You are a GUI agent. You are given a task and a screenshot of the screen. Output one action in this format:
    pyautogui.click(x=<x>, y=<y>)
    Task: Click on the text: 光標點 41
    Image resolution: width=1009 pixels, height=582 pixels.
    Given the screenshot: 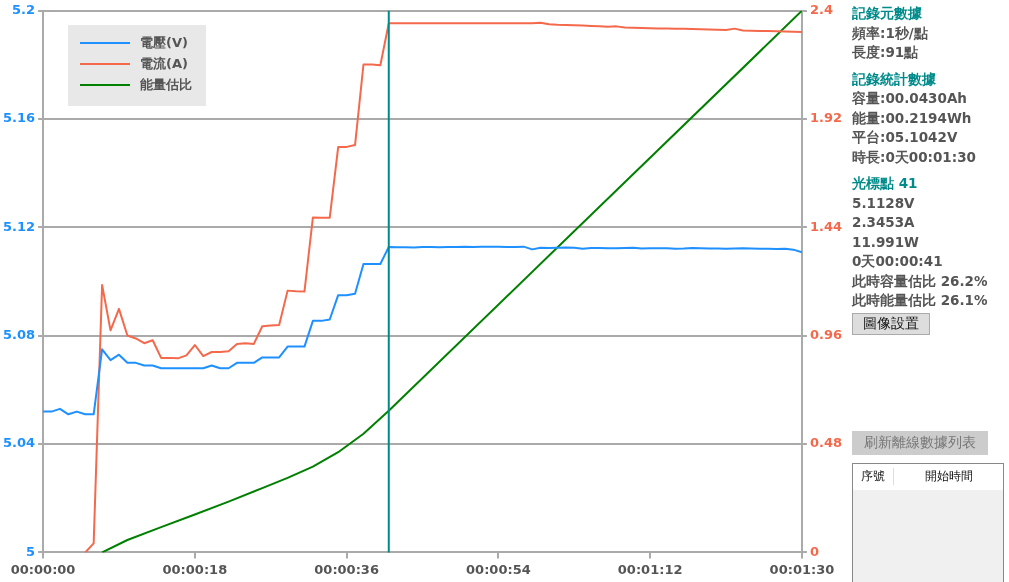 What is the action you would take?
    pyautogui.click(x=885, y=183)
    